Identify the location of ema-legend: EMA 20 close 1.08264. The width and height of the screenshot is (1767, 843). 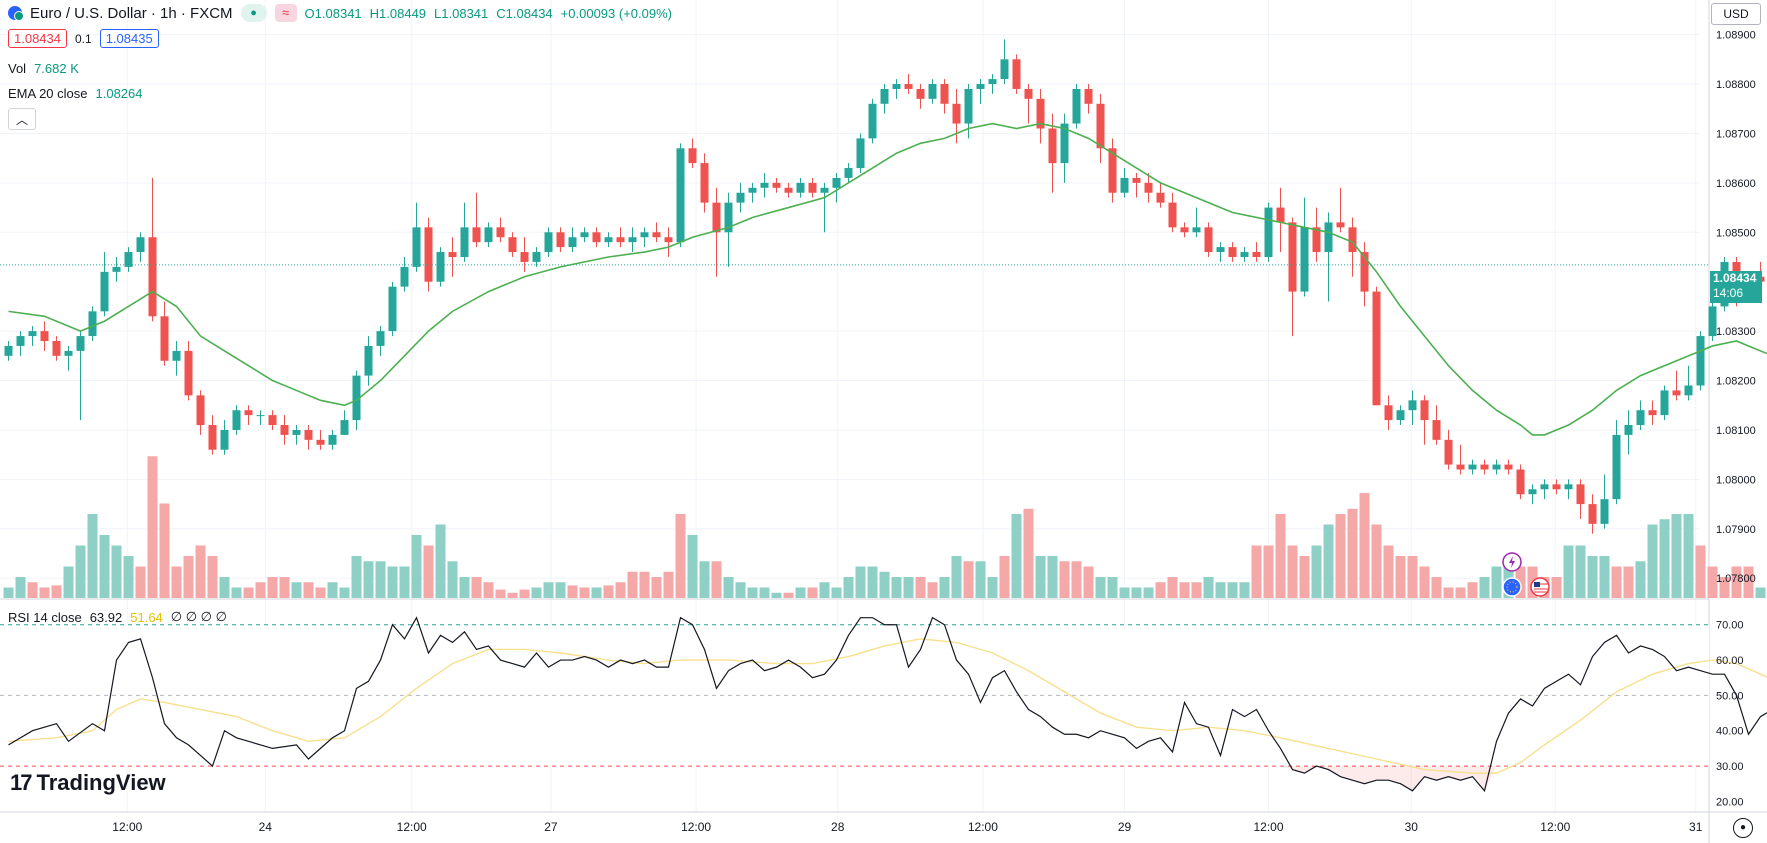
(75, 93).